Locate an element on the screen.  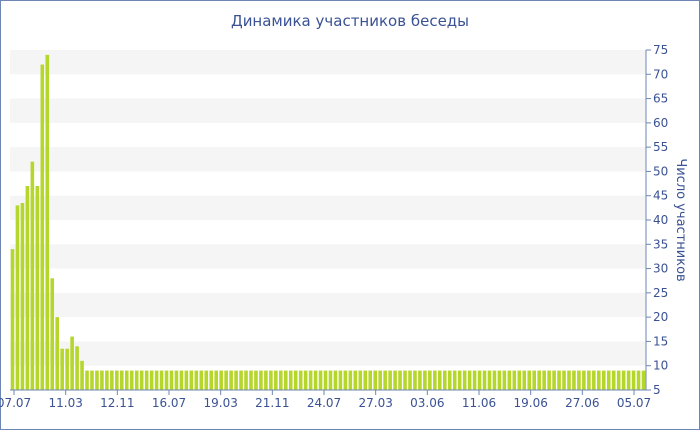
y-tick-label: 65 is located at coordinates (660, 99).